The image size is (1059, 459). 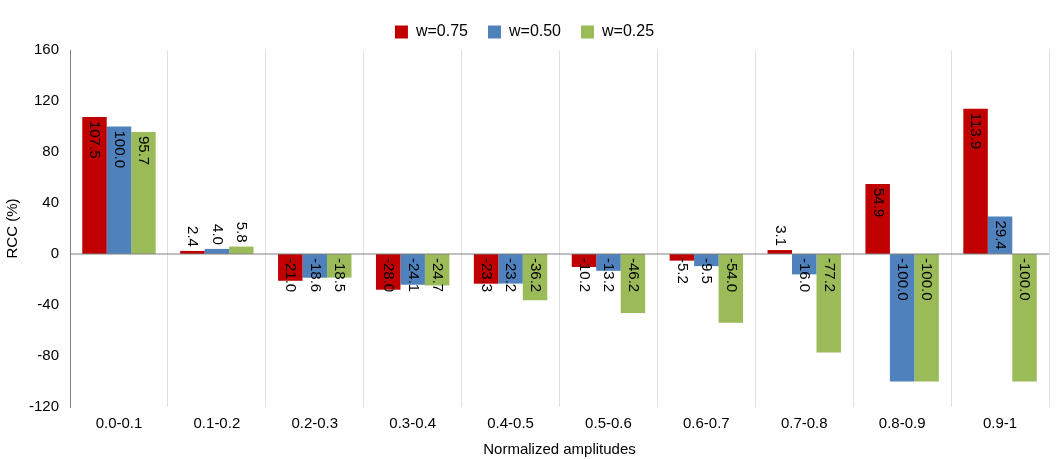 What do you see at coordinates (48, 304) in the screenshot?
I see `y-tick-label: -40` at bounding box center [48, 304].